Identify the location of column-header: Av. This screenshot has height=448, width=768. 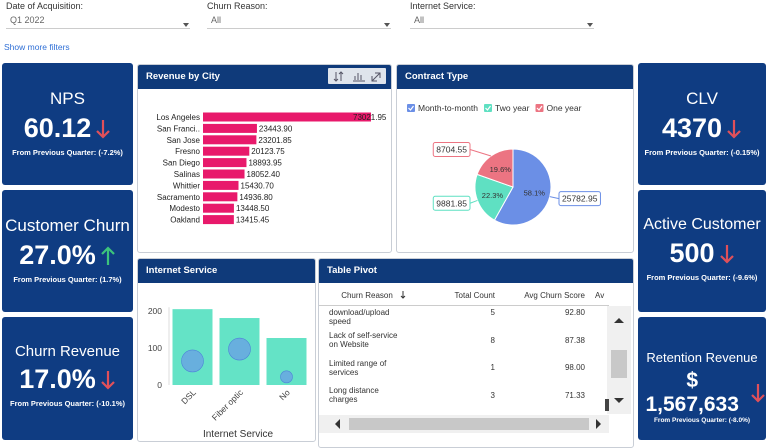
(600, 295).